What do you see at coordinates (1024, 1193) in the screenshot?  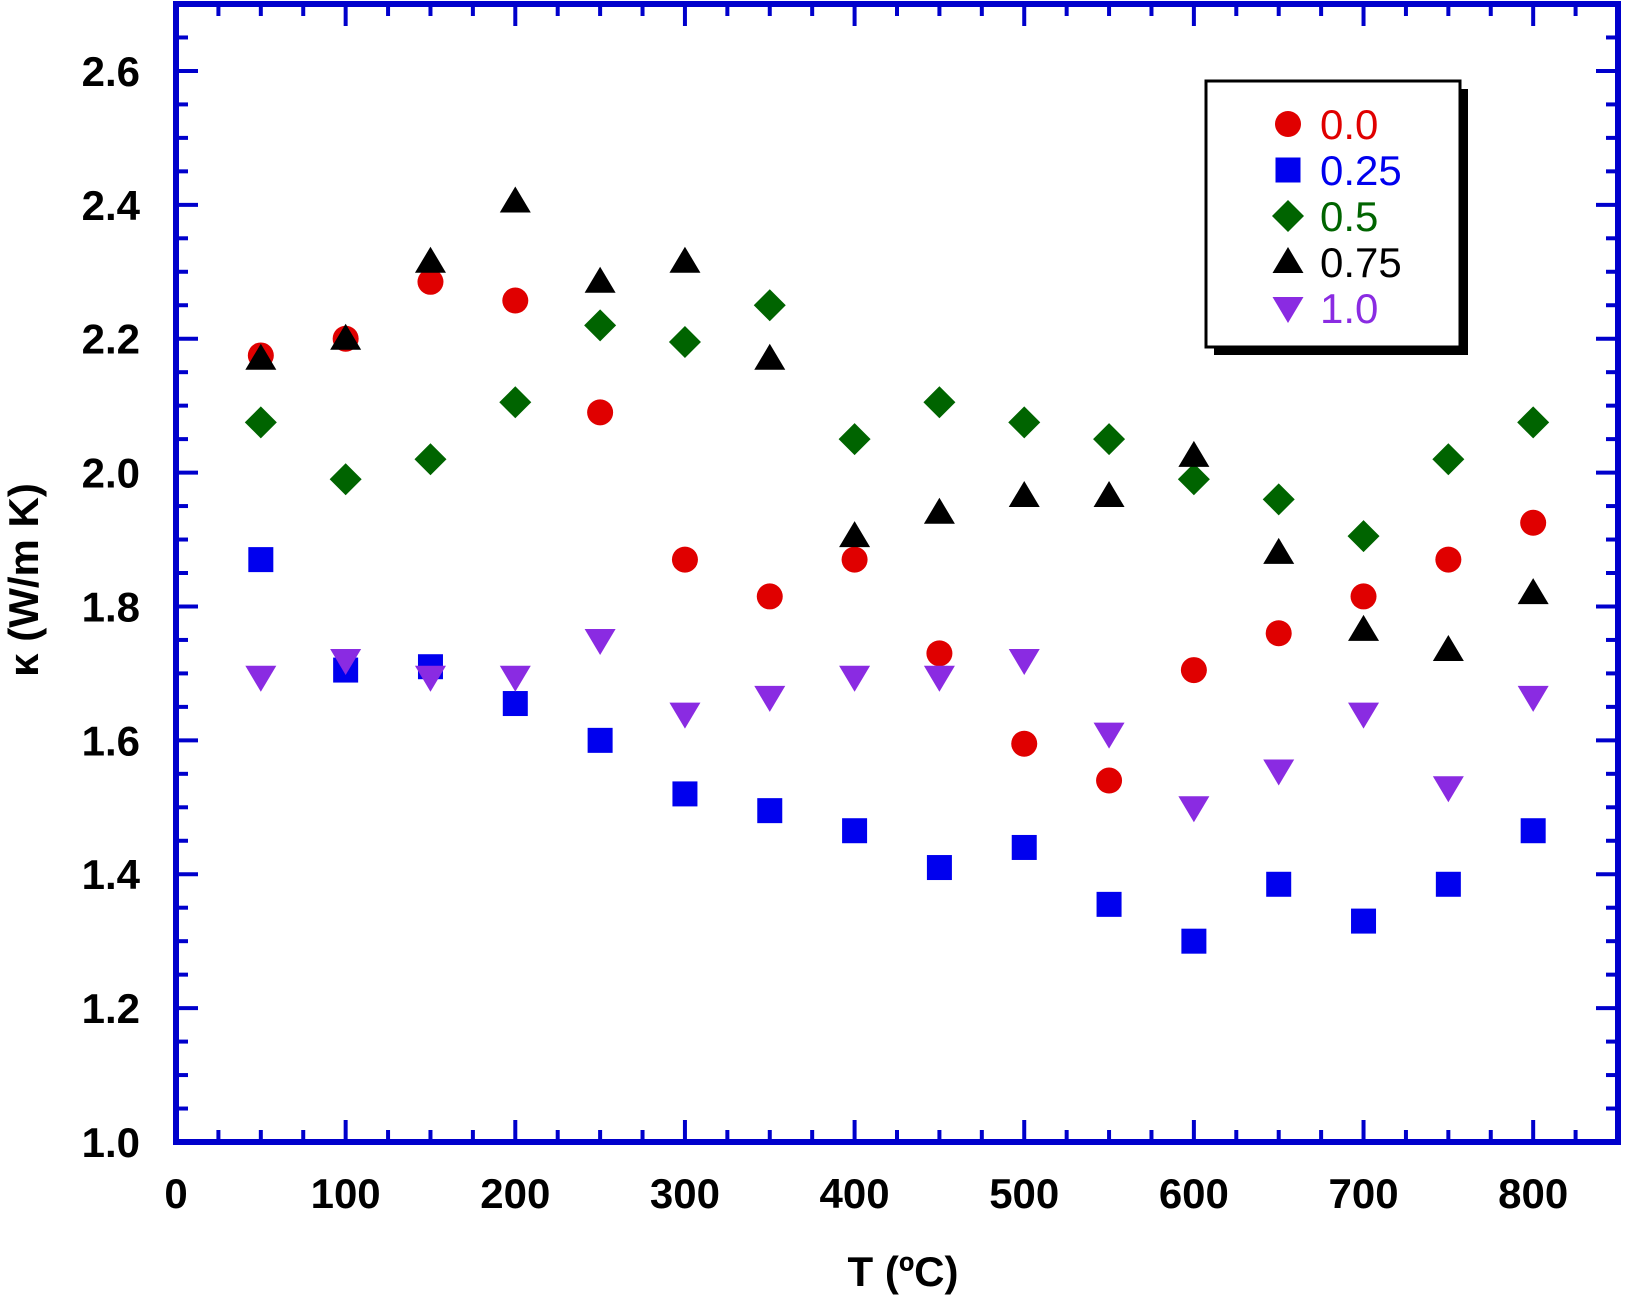 I see `x-tick-label: 500` at bounding box center [1024, 1193].